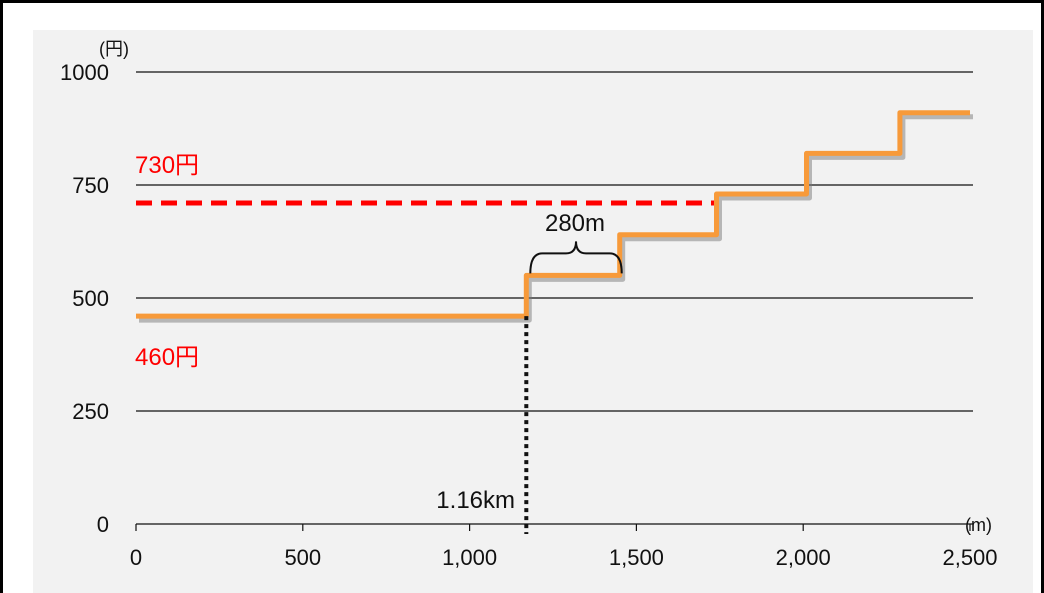 The image size is (1044, 593). What do you see at coordinates (136, 557) in the screenshot?
I see `x-tick-label-0: 0` at bounding box center [136, 557].